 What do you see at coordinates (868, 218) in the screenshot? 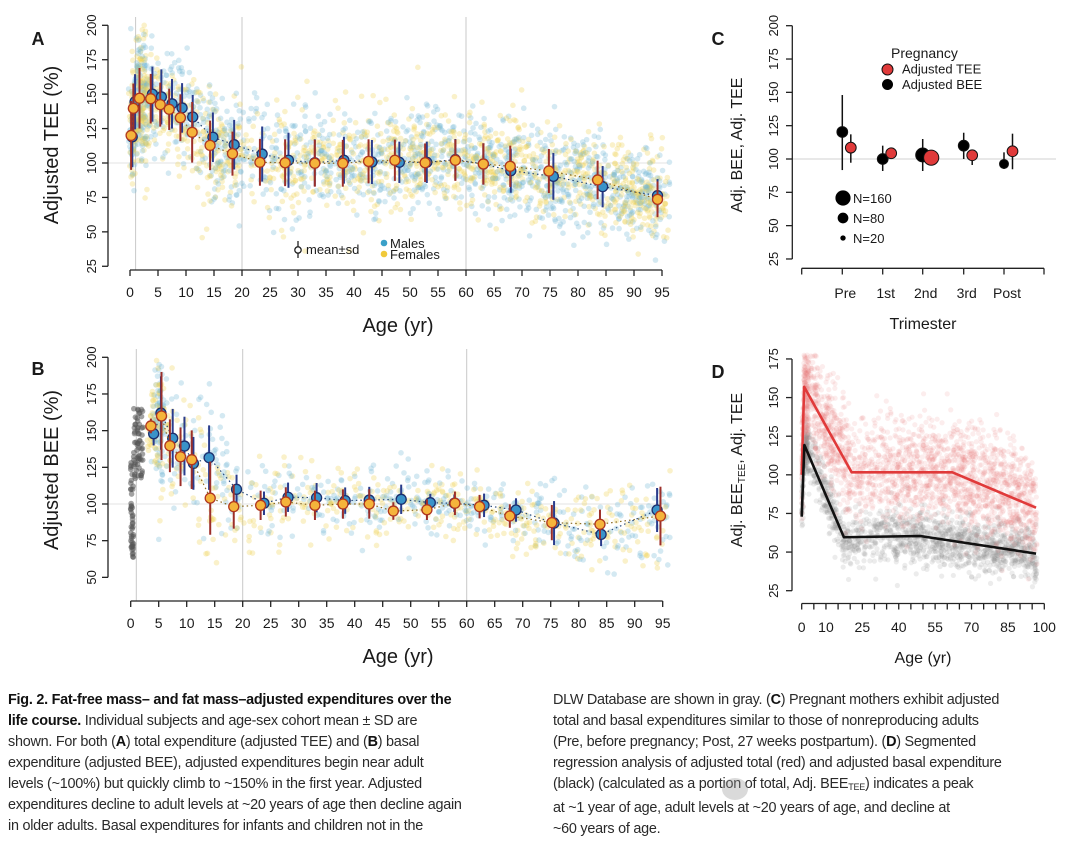
I see `size-legend-label: N=80` at bounding box center [868, 218].